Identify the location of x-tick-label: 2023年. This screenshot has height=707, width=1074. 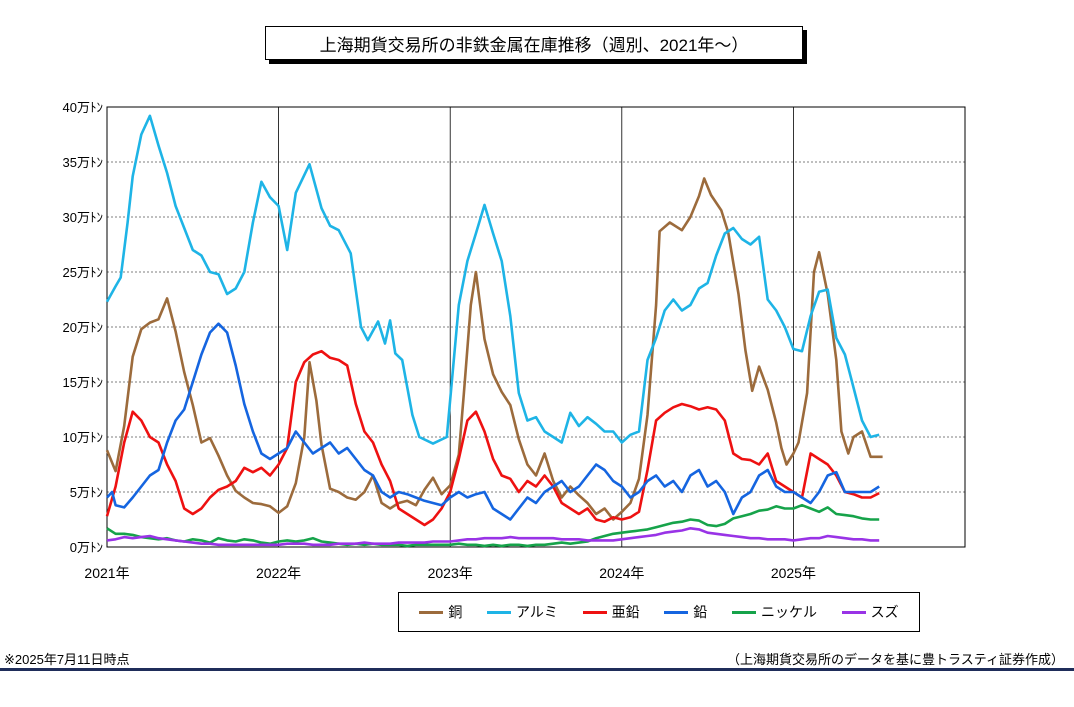
(450, 573).